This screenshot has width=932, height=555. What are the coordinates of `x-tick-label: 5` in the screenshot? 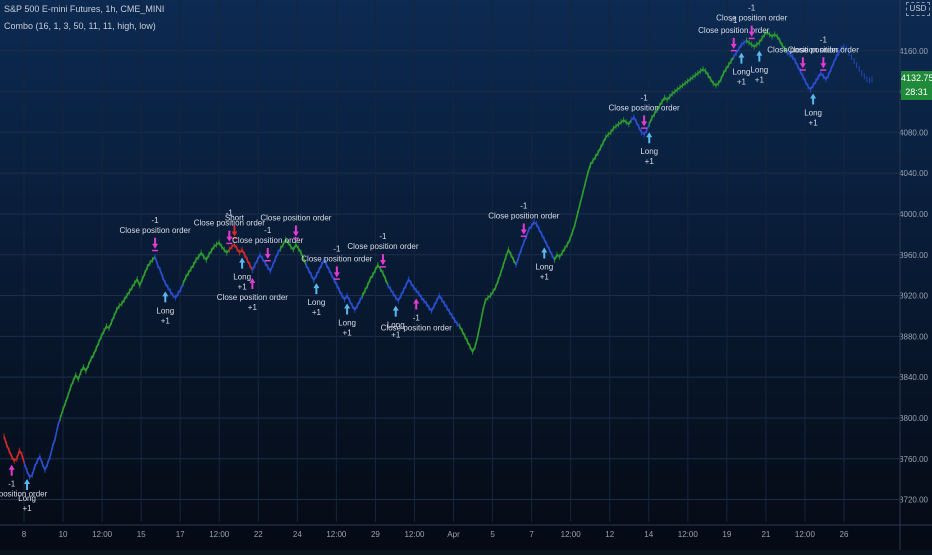 It's located at (492, 534).